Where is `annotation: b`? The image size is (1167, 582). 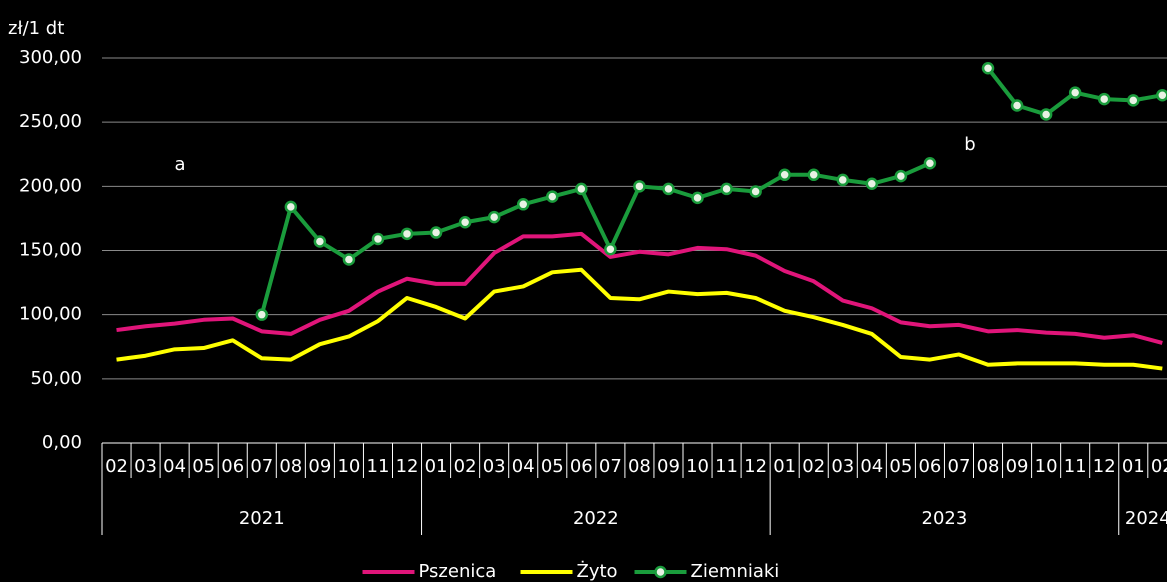
annotation: b is located at coordinates (969, 144).